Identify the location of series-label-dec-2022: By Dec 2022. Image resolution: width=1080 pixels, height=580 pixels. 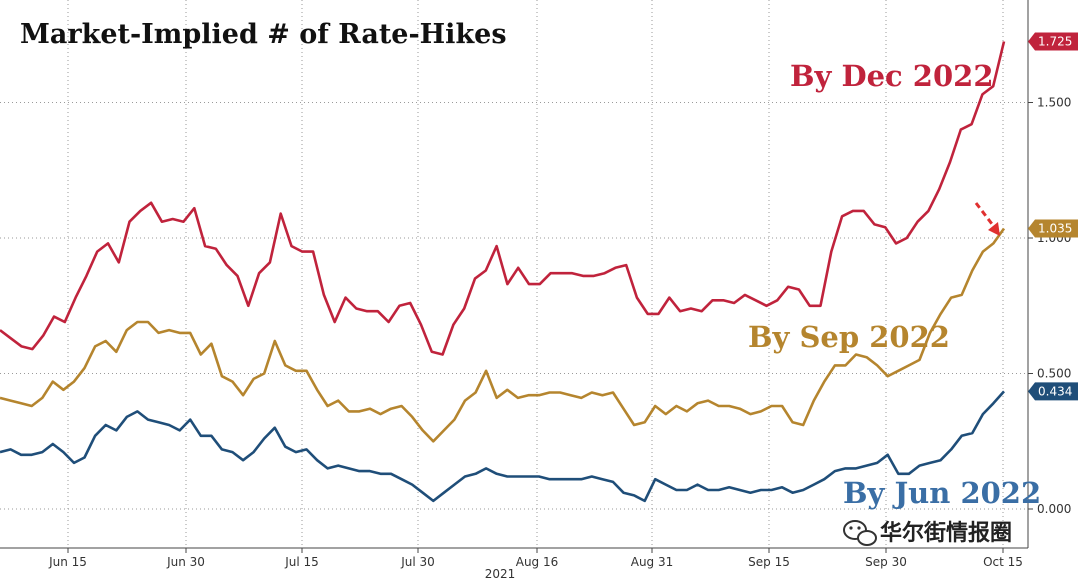
(892, 76).